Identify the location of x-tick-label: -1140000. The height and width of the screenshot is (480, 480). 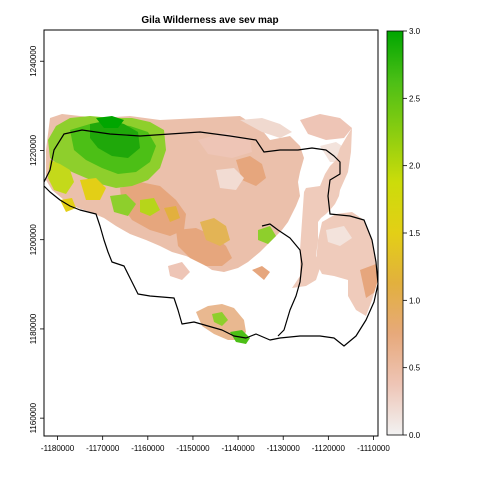
(238, 448).